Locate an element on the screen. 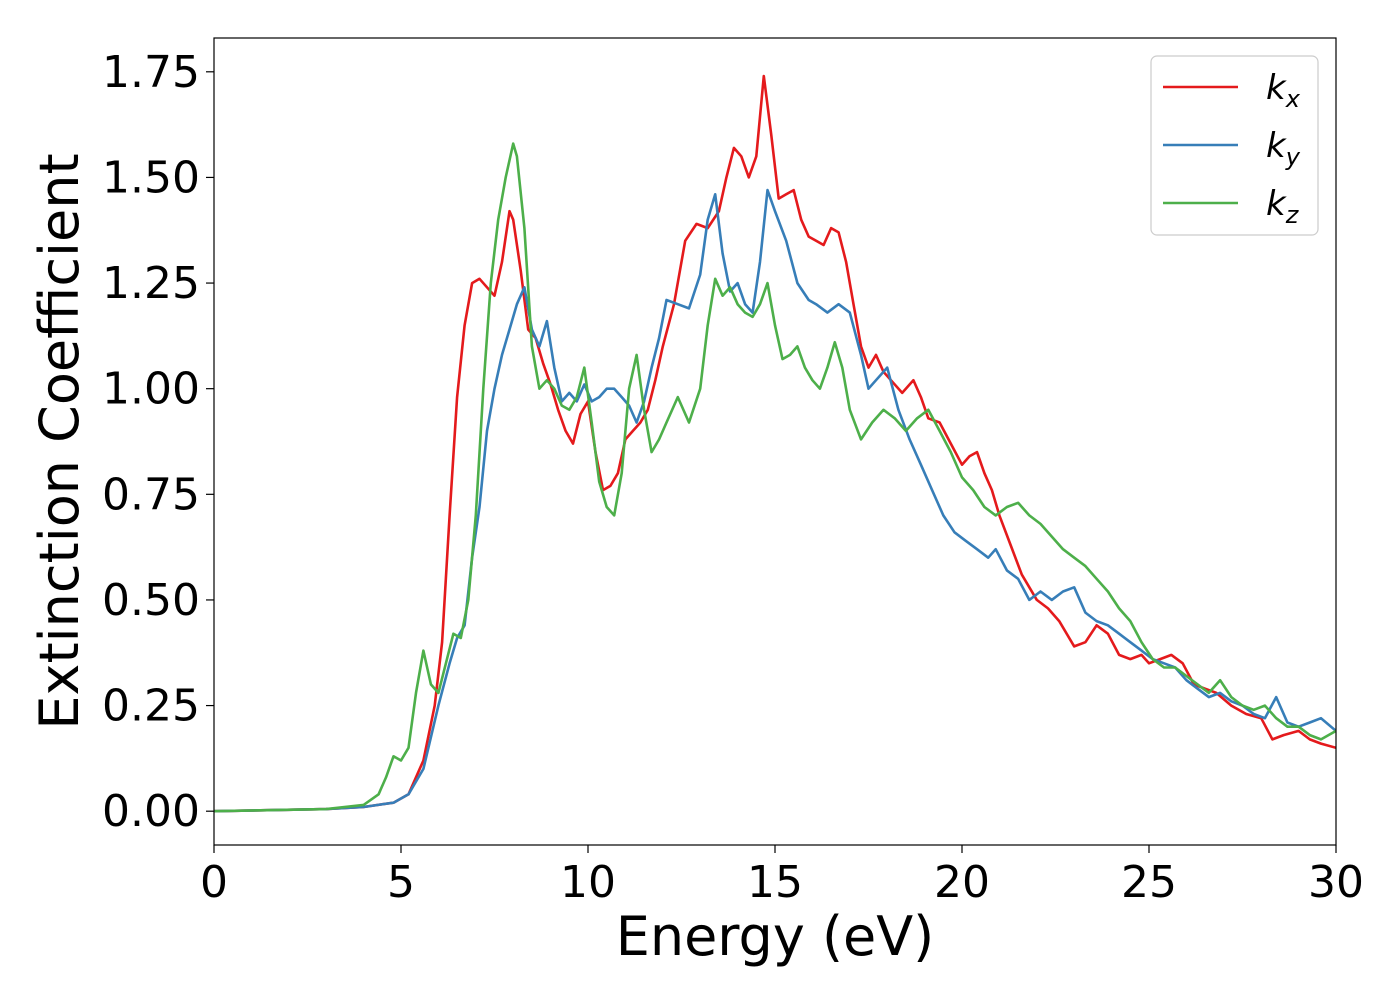 This screenshot has width=1400, height=1000. x-tick-label: 25 is located at coordinates (1149, 882).